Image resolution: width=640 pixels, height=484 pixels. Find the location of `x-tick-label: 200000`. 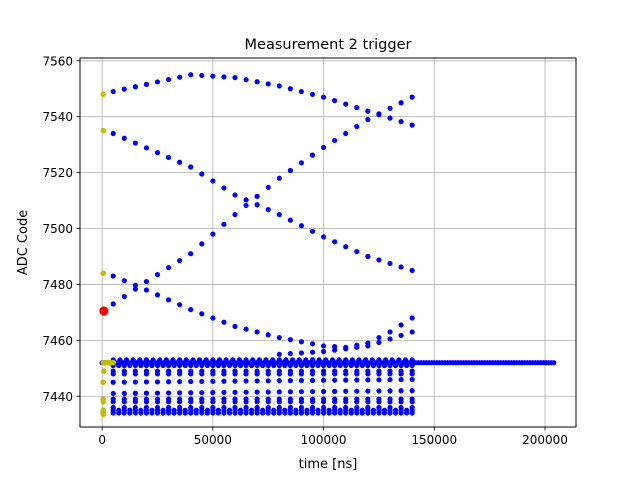

x-tick-label: 200000 is located at coordinates (545, 440).